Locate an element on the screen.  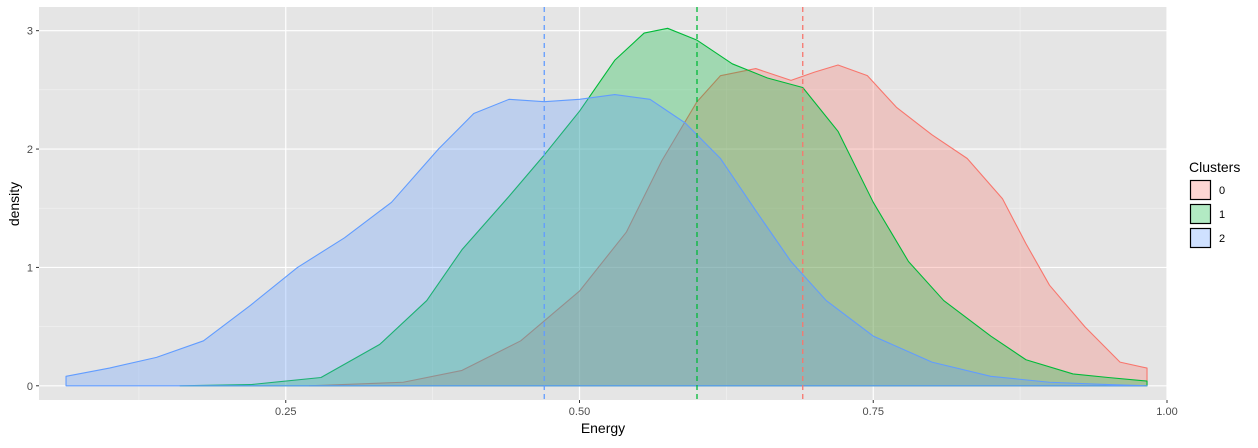
legend-label-cluster-1: 1 is located at coordinates (1222, 215).